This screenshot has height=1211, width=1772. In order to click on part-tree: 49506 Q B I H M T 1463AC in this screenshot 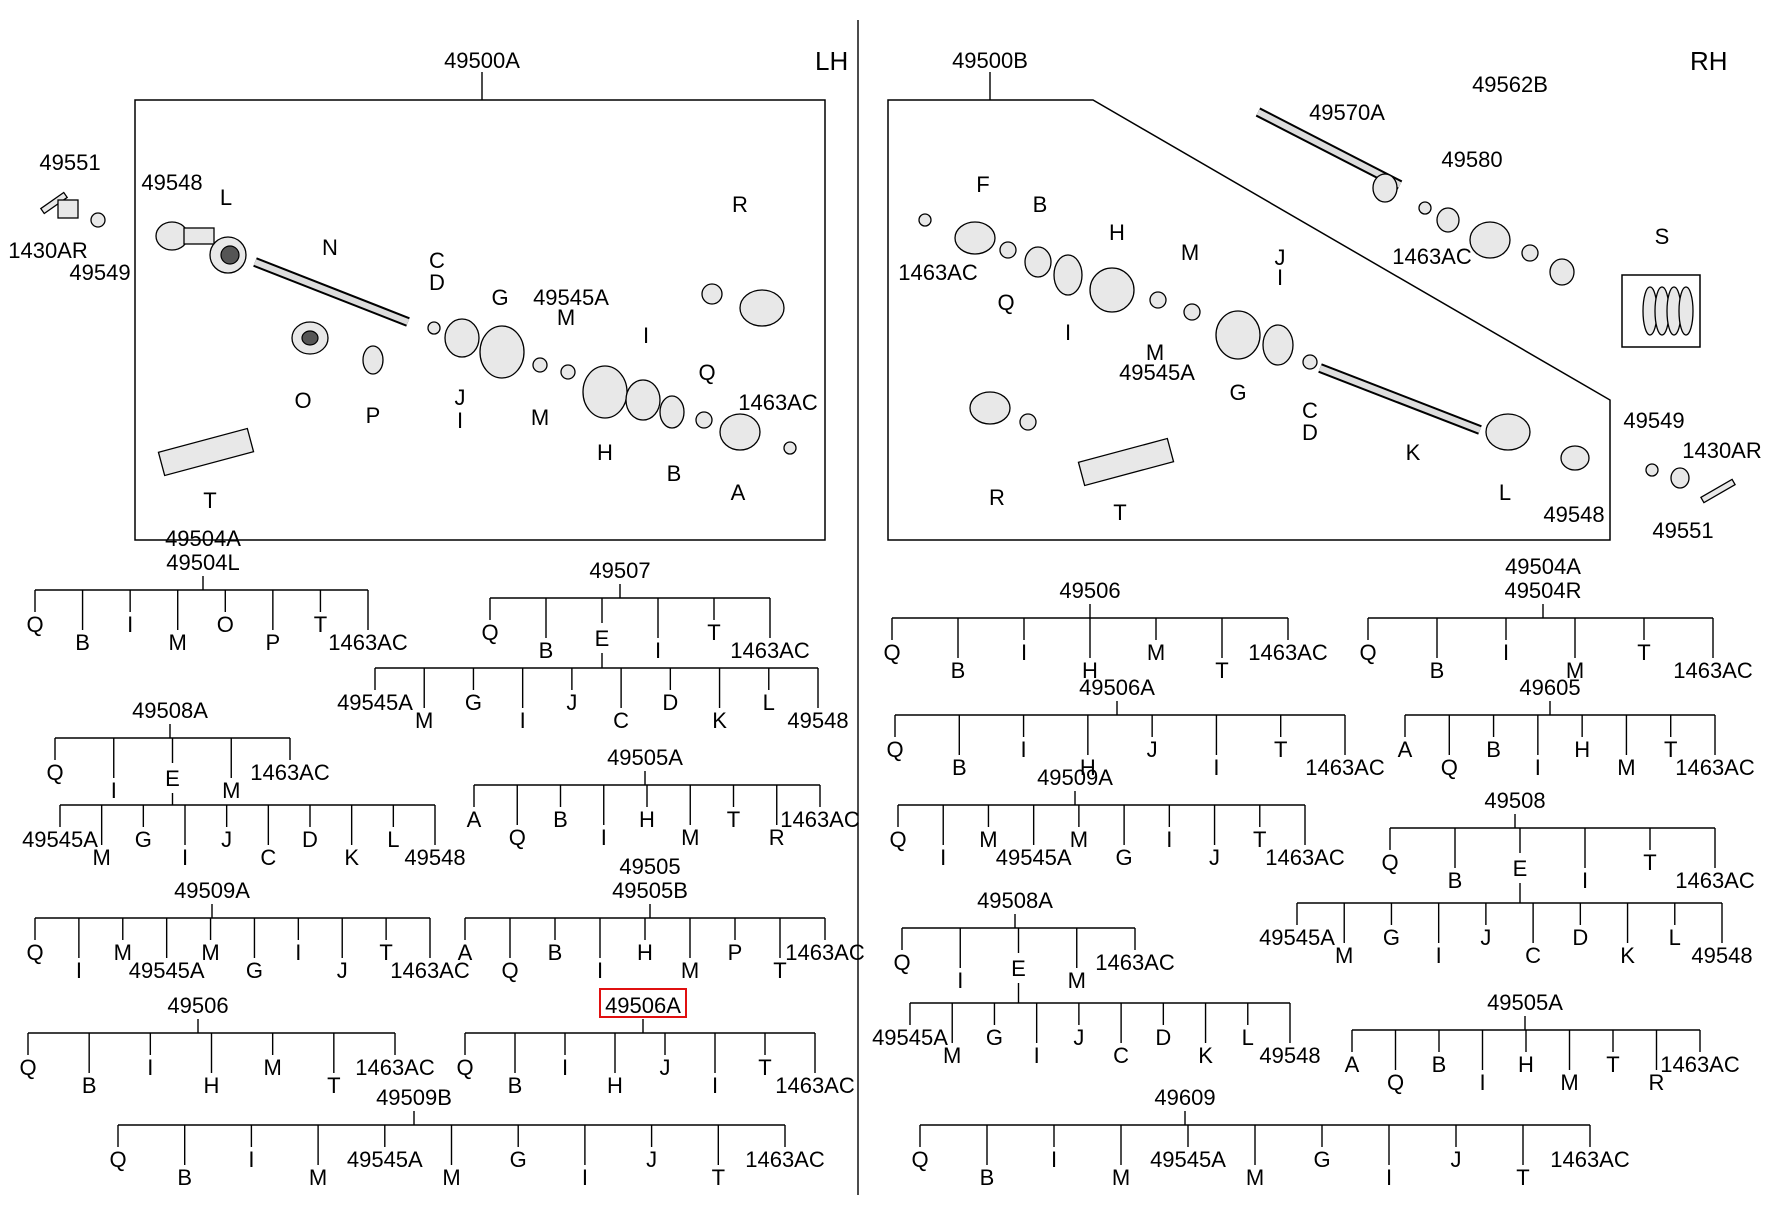, I will do `click(226, 1045)`.